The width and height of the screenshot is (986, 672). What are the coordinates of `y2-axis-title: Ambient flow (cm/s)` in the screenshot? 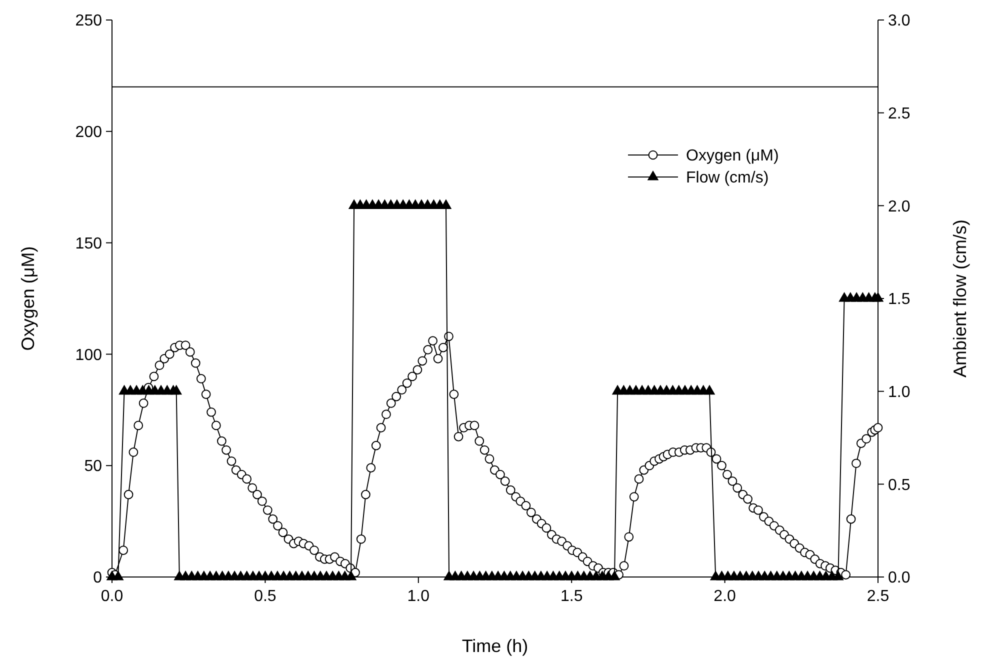 It's located at (960, 298).